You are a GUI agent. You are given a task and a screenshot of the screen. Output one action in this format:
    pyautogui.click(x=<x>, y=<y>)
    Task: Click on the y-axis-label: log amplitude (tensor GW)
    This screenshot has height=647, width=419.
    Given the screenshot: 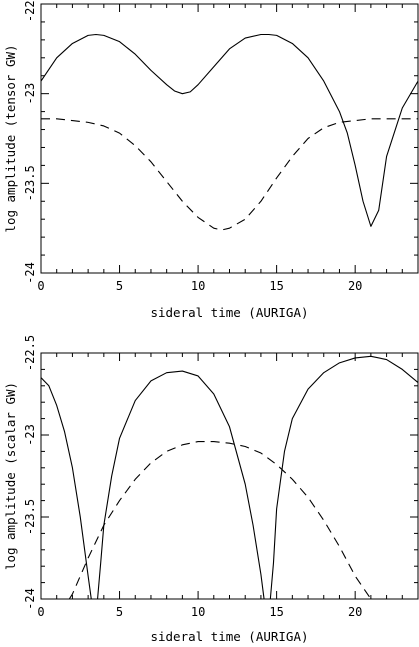 What is the action you would take?
    pyautogui.click(x=10, y=138)
    